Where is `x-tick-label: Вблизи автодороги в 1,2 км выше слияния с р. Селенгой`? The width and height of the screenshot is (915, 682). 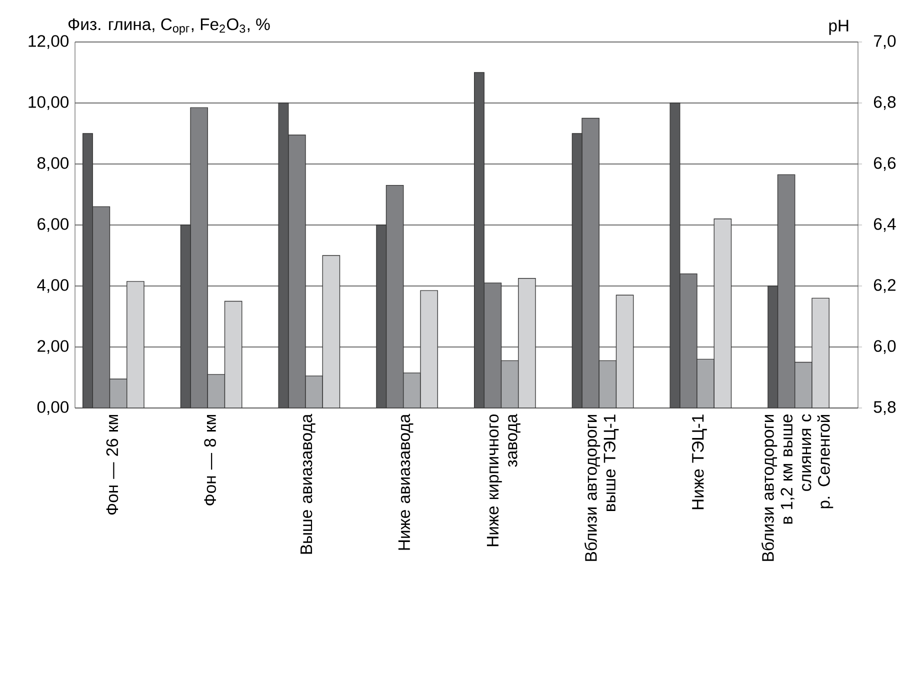 x-tick-label: Вблизи автодороги в 1,2 км выше слияния с р. Селенгой is located at coordinates (797, 487).